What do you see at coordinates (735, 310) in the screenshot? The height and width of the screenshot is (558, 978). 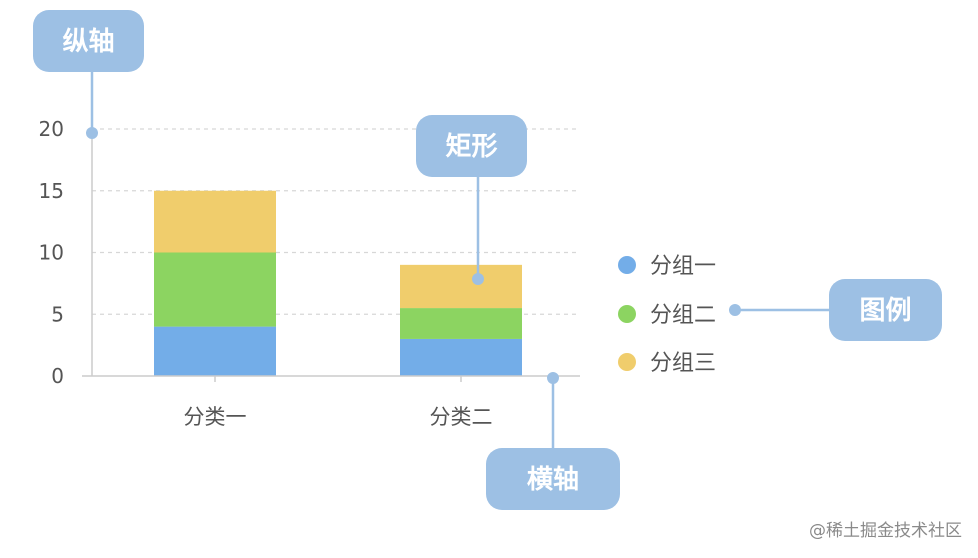 I see `legend-anchor-dot` at bounding box center [735, 310].